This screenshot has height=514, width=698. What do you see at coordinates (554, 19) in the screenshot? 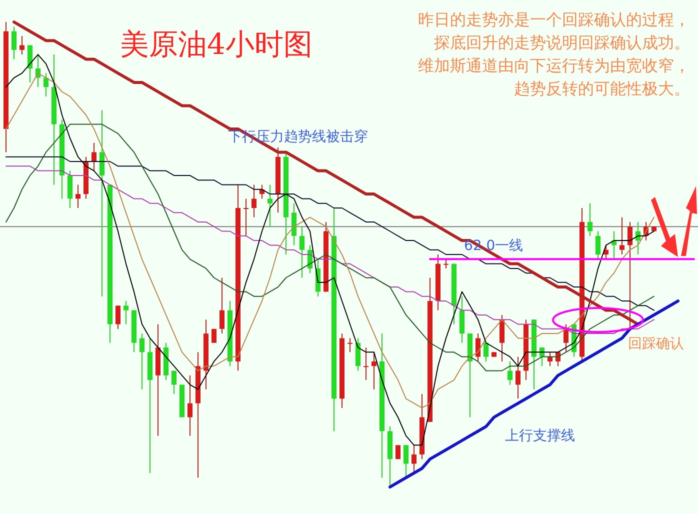
I see `annotation: 昨日的走势亦是一个回踩确认的过程，` at bounding box center [554, 19].